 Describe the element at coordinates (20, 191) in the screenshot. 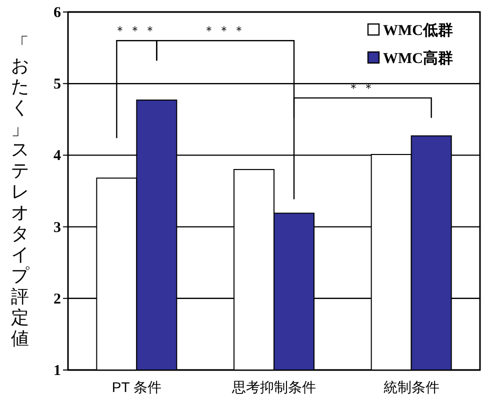

I see `ylabel: 「おたく」ステレオタイプ評定値` at that location.